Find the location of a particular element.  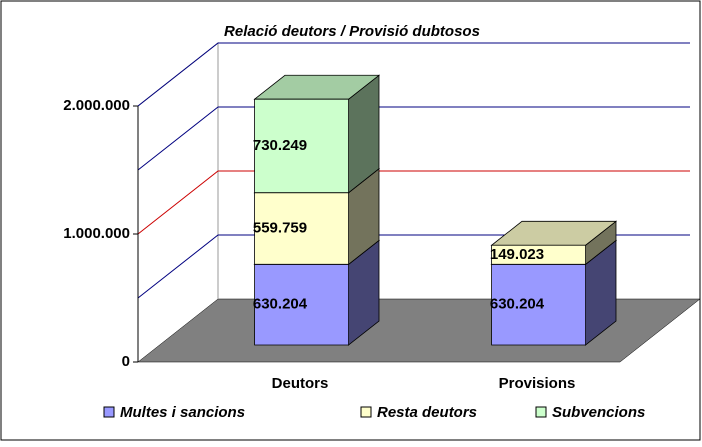

data-label: 730.249 is located at coordinates (280, 145).